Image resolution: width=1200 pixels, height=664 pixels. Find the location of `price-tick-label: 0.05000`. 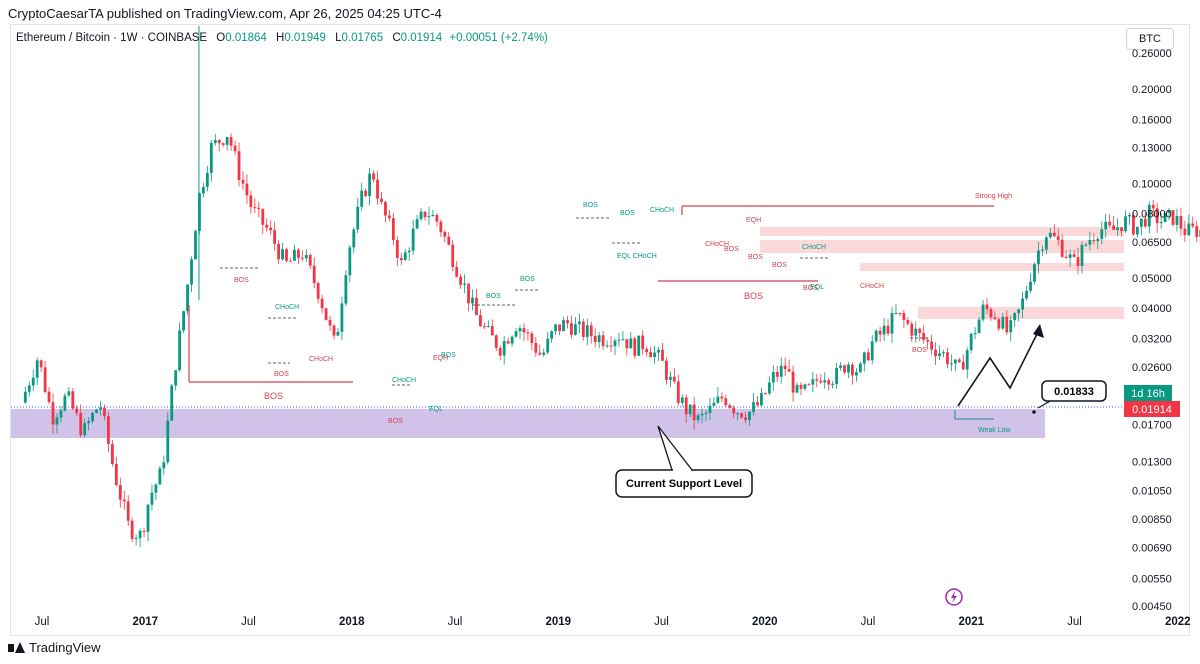

price-tick-label: 0.05000 is located at coordinates (1152, 279).